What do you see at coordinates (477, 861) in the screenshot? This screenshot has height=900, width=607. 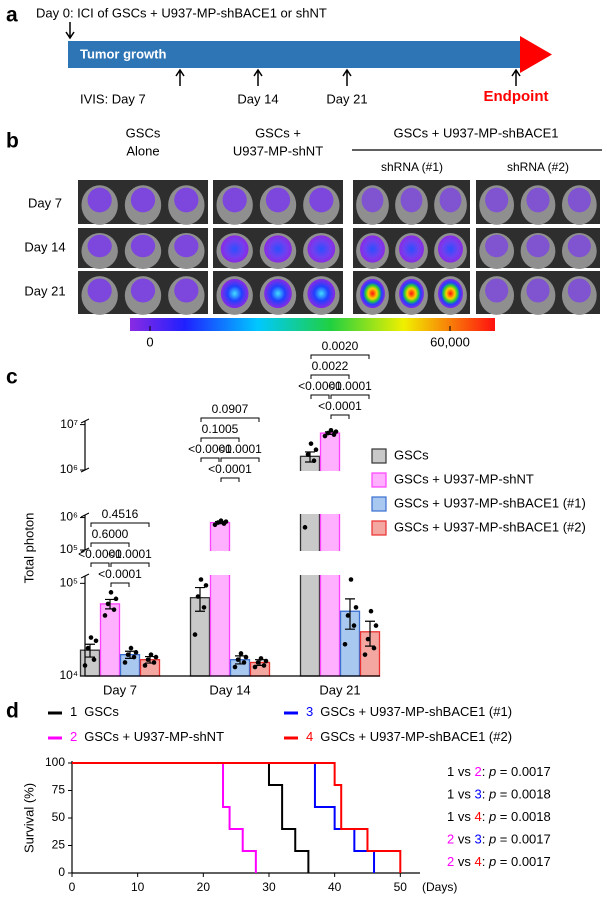 I see `annotation-part: 4` at bounding box center [477, 861].